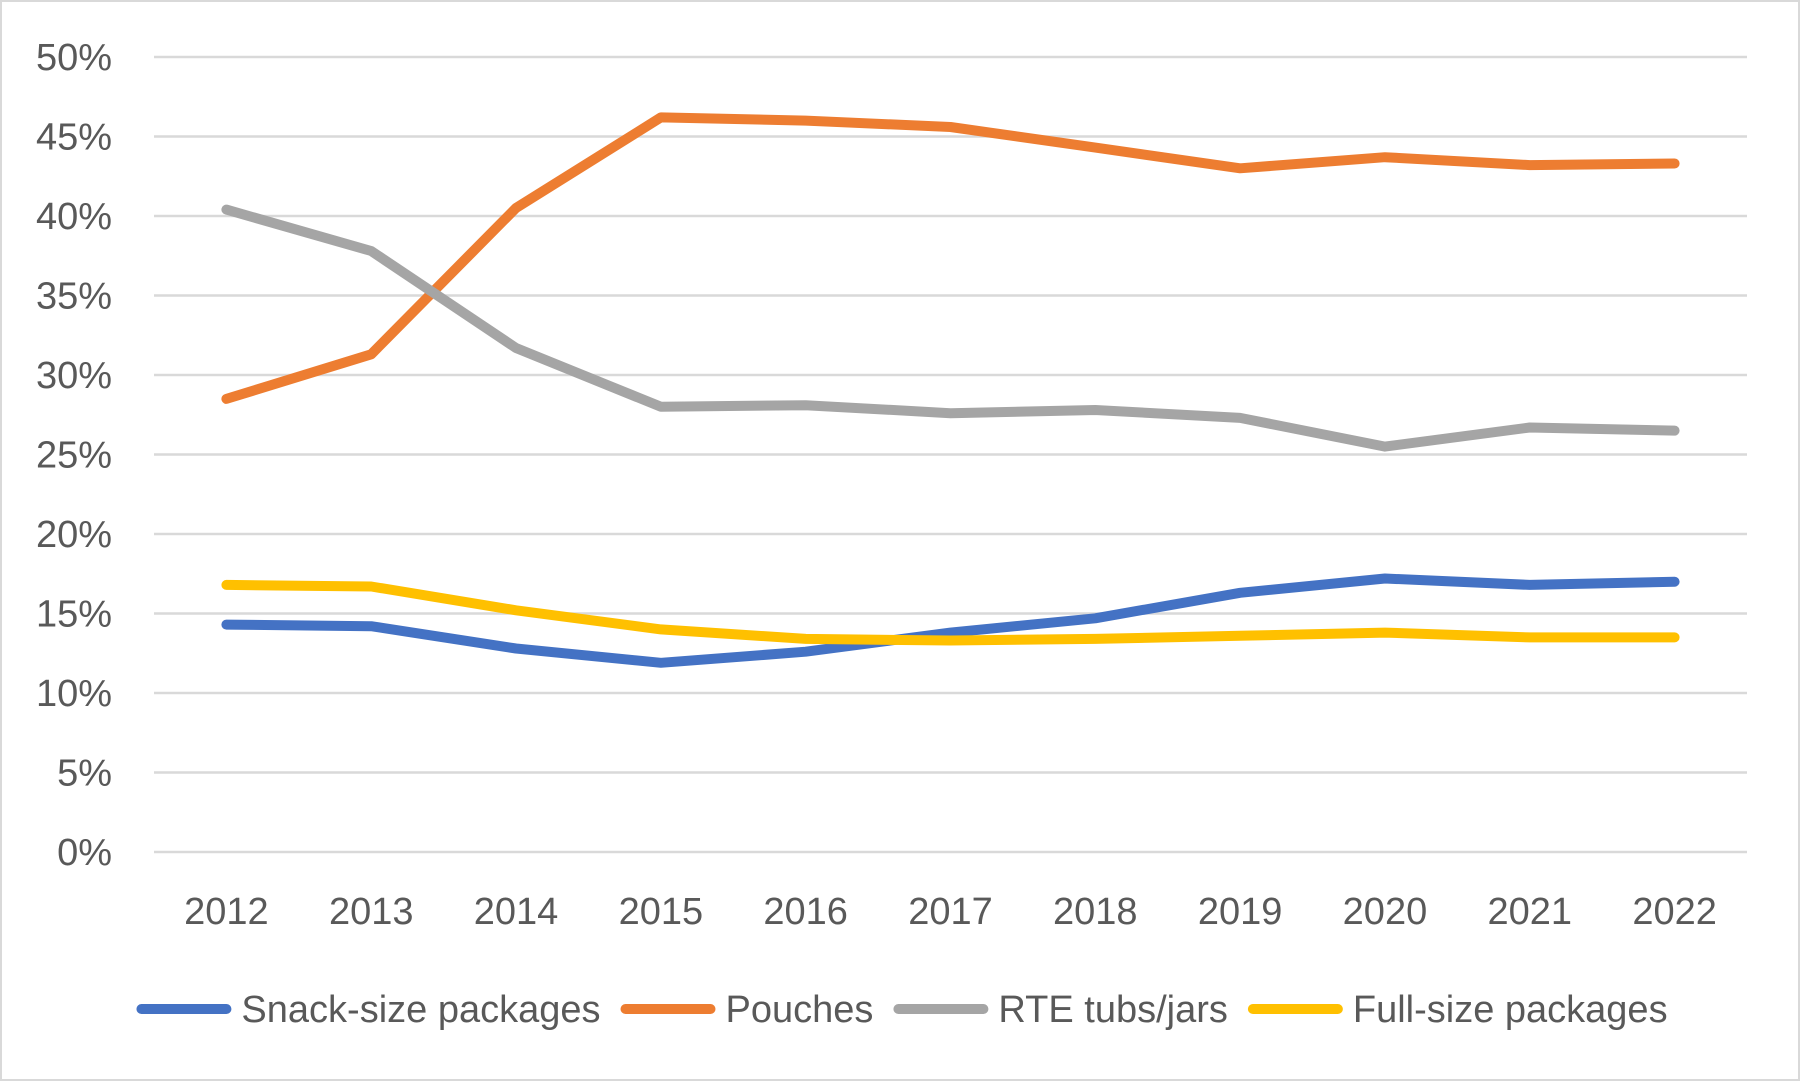 The width and height of the screenshot is (1800, 1083). Describe the element at coordinates (1112, 1010) in the screenshot. I see `legend-label: RTE tubs/jars` at that location.